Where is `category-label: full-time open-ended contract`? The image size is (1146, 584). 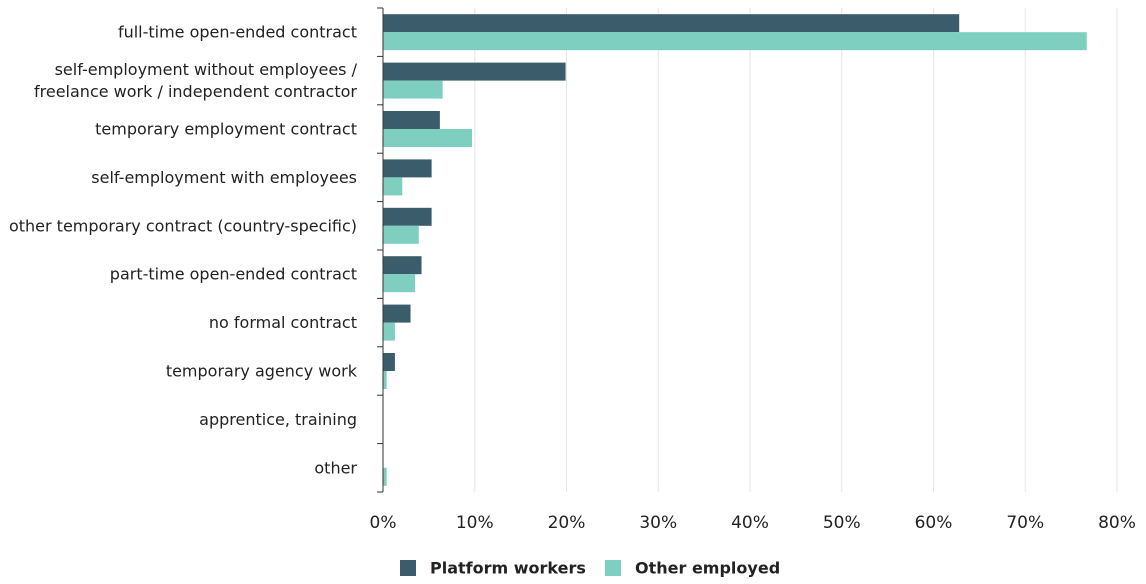
category-label: full-time open-ended contract is located at coordinates (237, 32).